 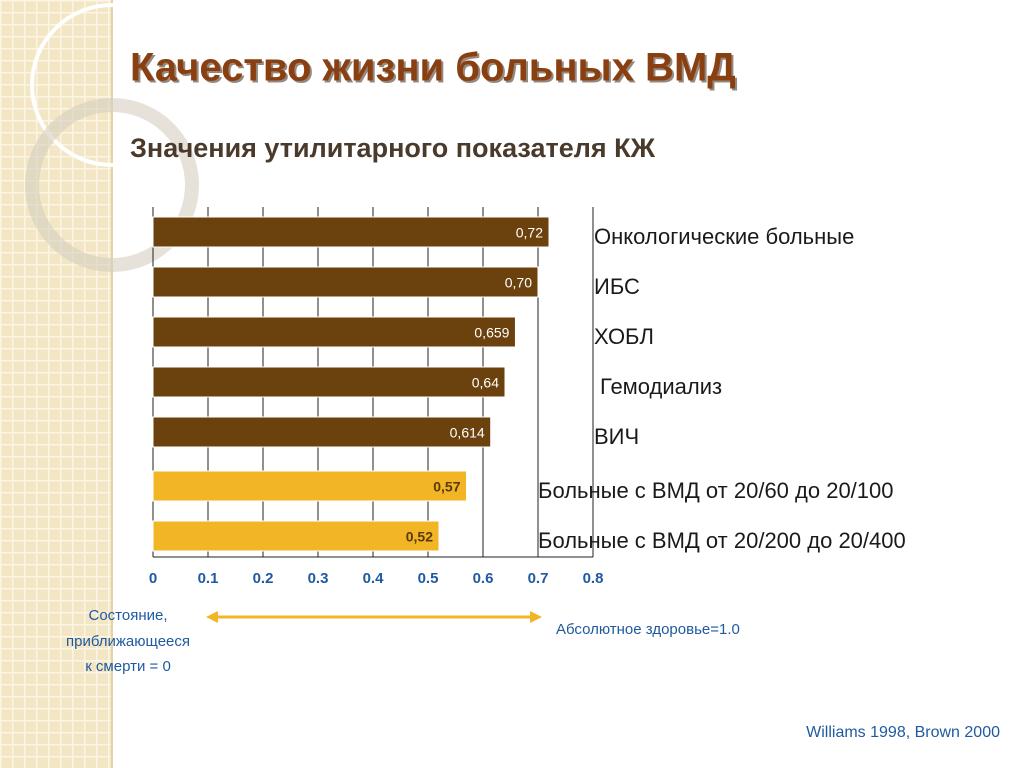 I want to click on chart-title: Качество жизни больных ВМД, so click(x=433, y=68).